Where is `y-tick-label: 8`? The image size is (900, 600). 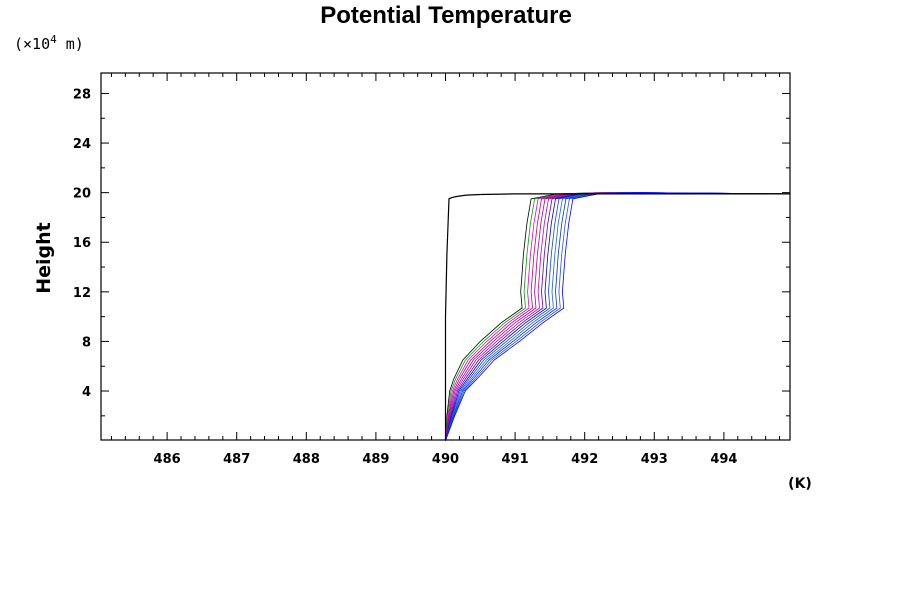 y-tick-label: 8 is located at coordinates (86, 342).